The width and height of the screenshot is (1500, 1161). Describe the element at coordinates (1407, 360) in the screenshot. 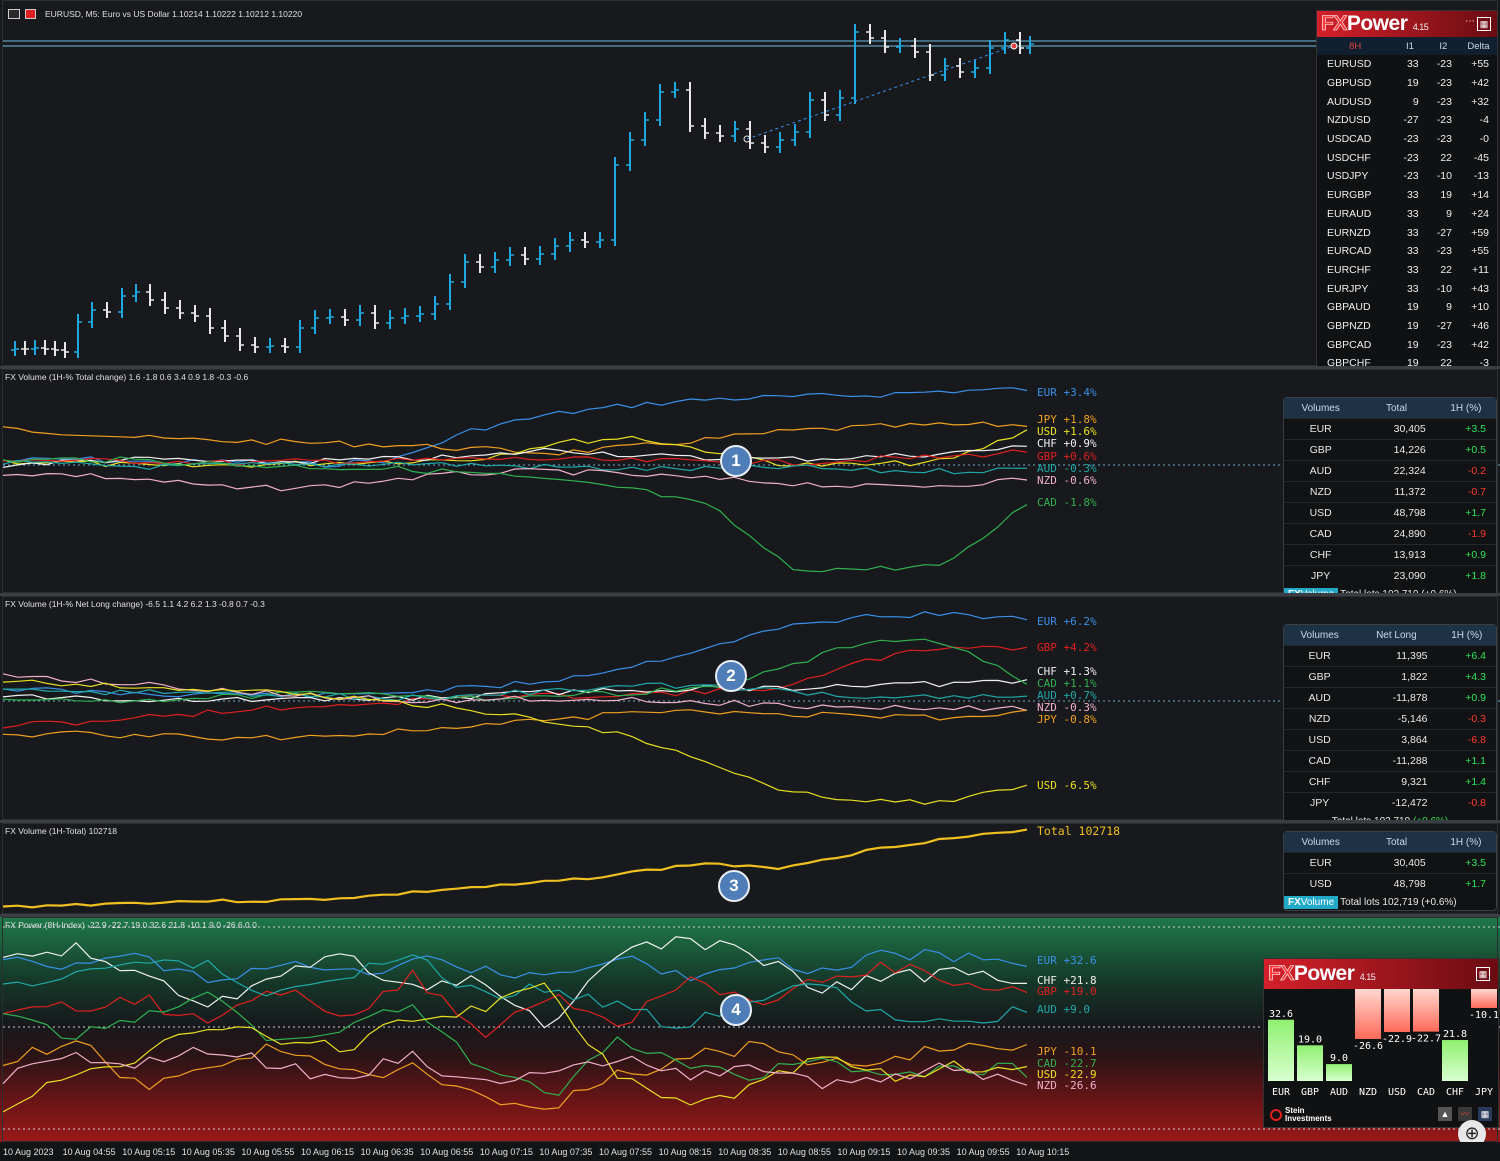

I see `pair-row: GBPCHF 19 22 -3` at that location.